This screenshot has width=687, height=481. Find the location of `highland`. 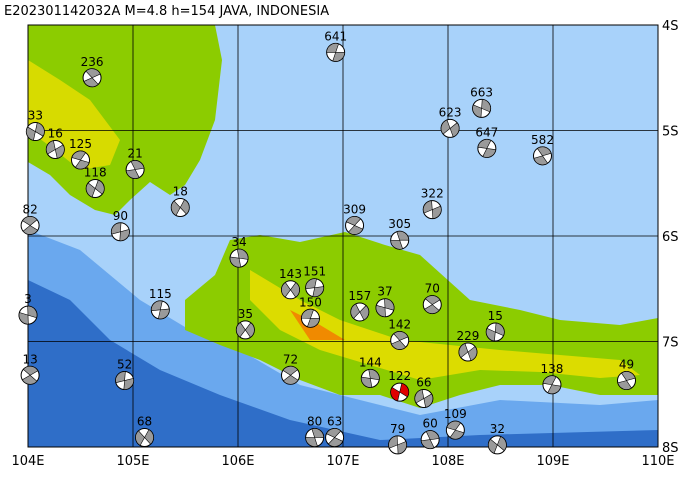

highland is located at coordinates (445, 325).